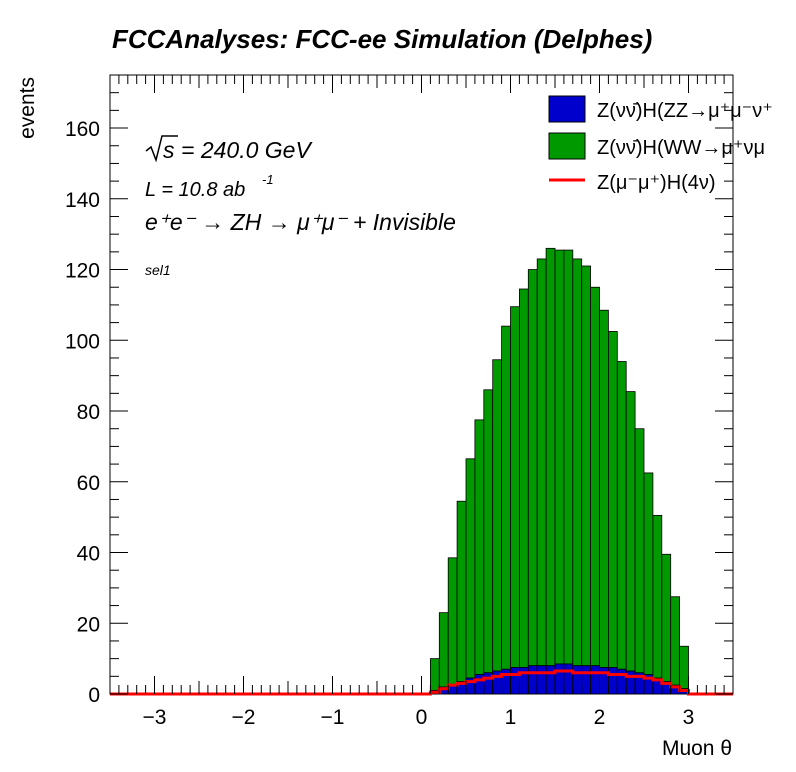  I want to click on signal-line-group, so click(421, 682).